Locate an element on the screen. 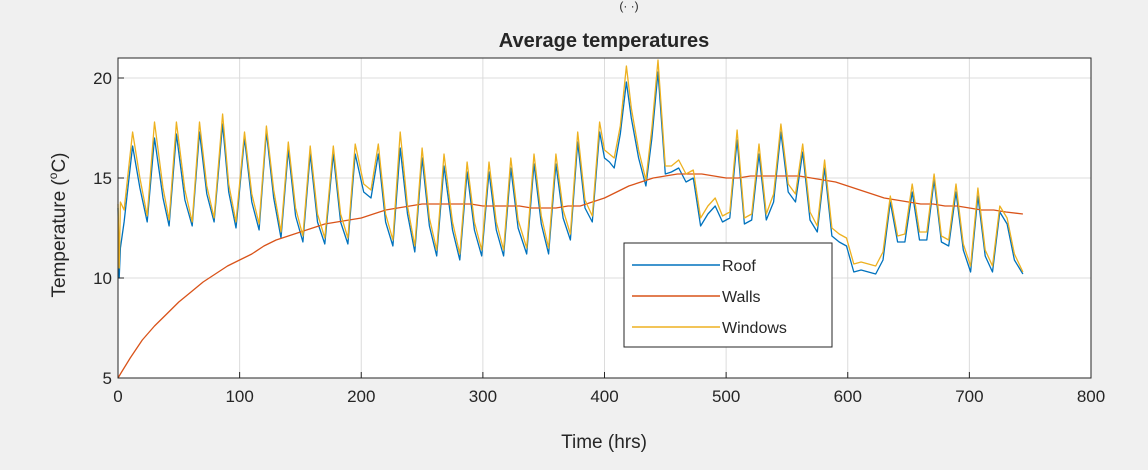 The image size is (1148, 470). x-tick-label: 100 is located at coordinates (239, 396).